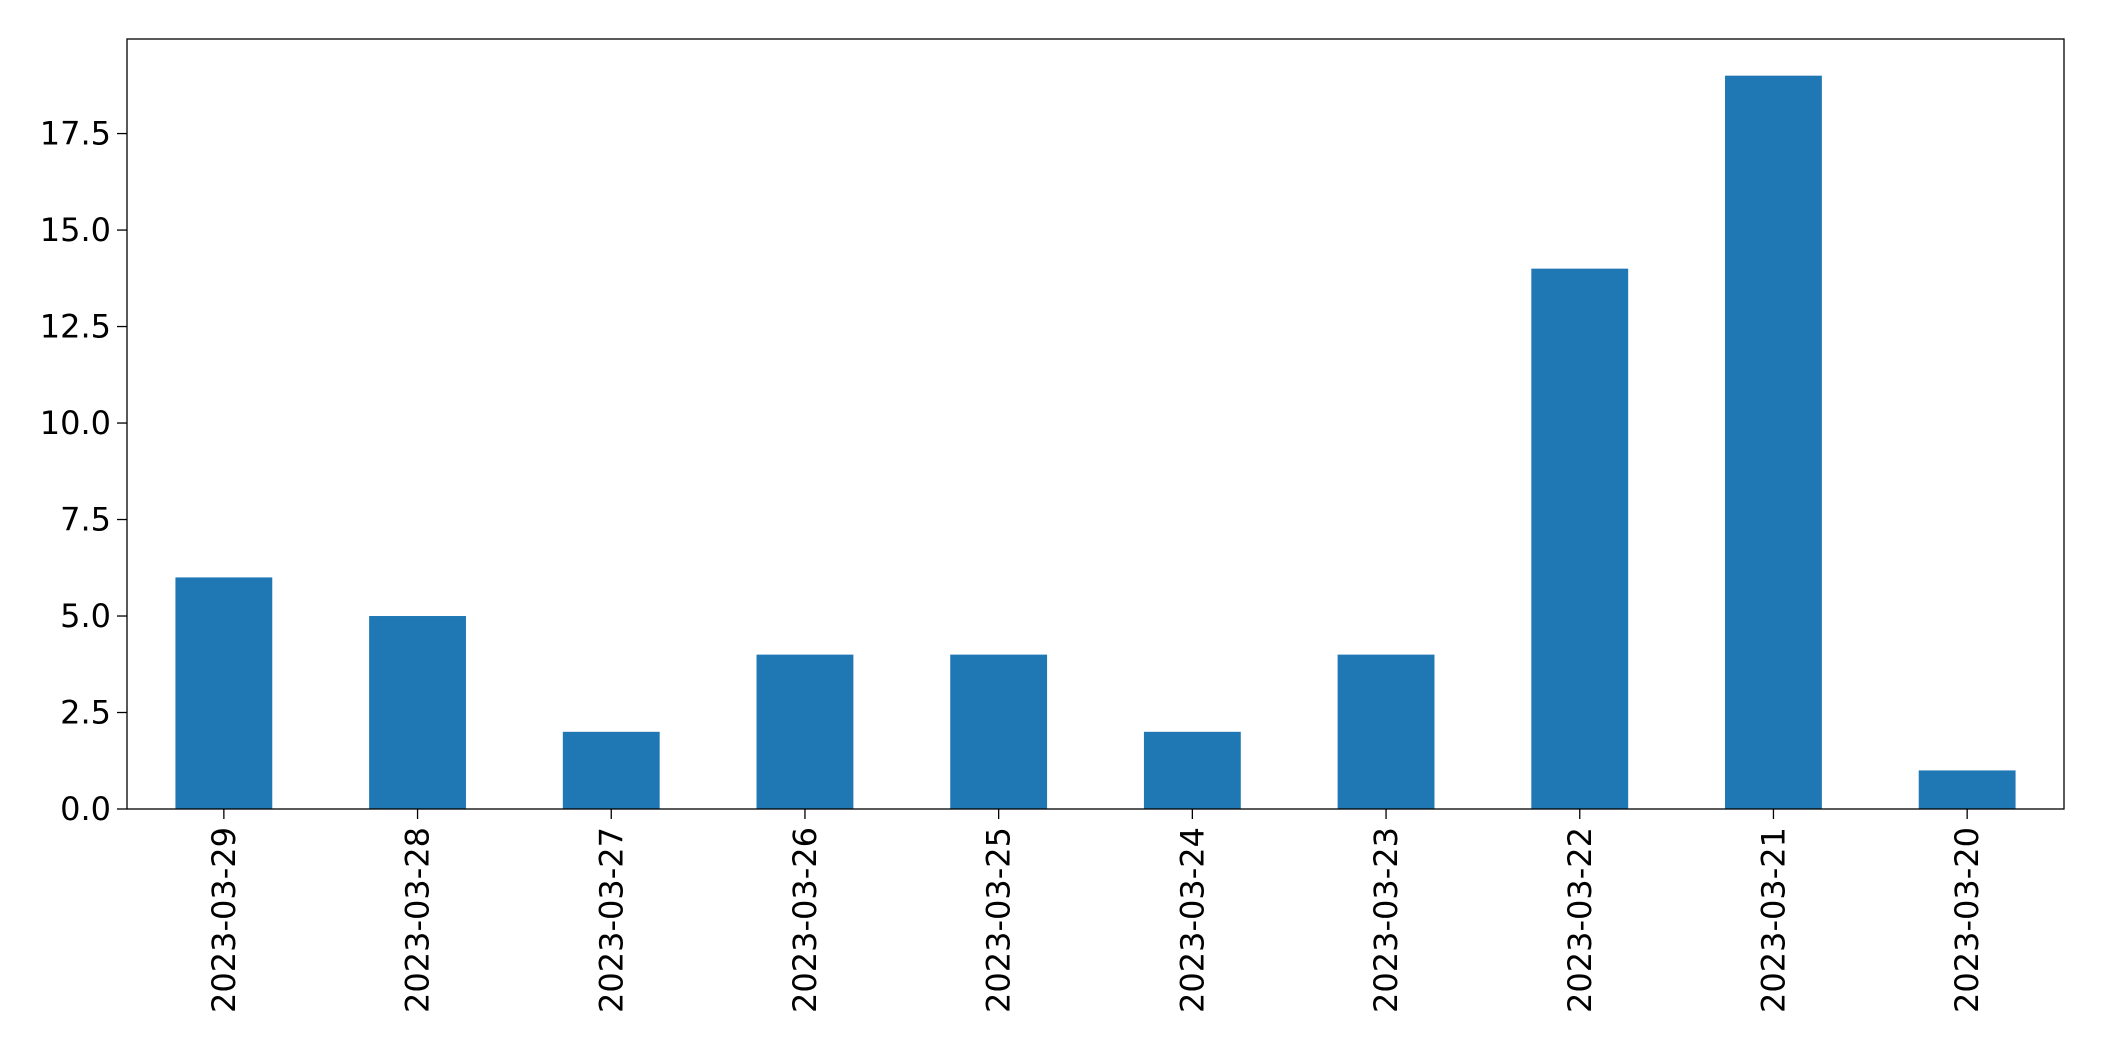 Image resolution: width=2104 pixels, height=1061 pixels. Describe the element at coordinates (85, 616) in the screenshot. I see `y-tick-label: 5.0` at that location.